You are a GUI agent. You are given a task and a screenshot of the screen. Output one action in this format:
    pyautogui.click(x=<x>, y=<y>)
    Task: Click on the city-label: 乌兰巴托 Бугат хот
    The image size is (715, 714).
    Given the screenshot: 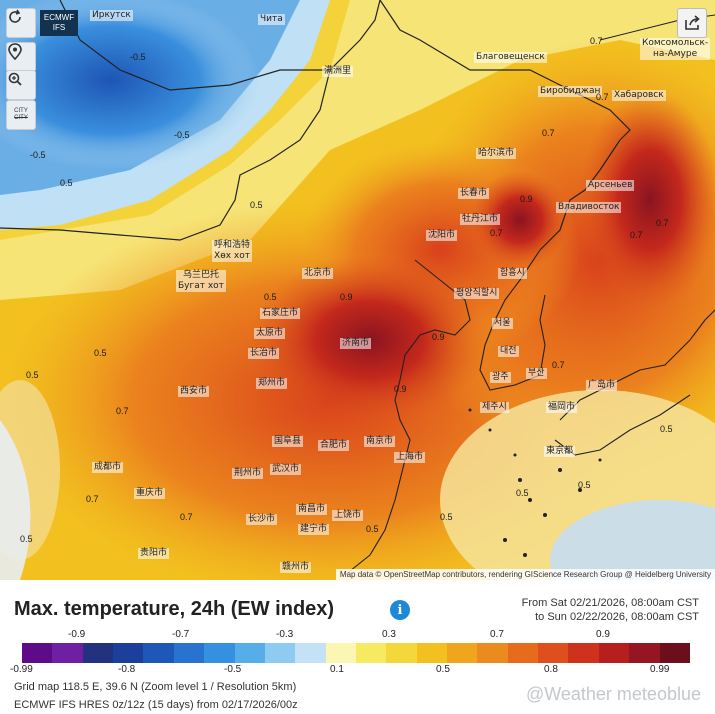 What is the action you would take?
    pyautogui.click(x=201, y=281)
    